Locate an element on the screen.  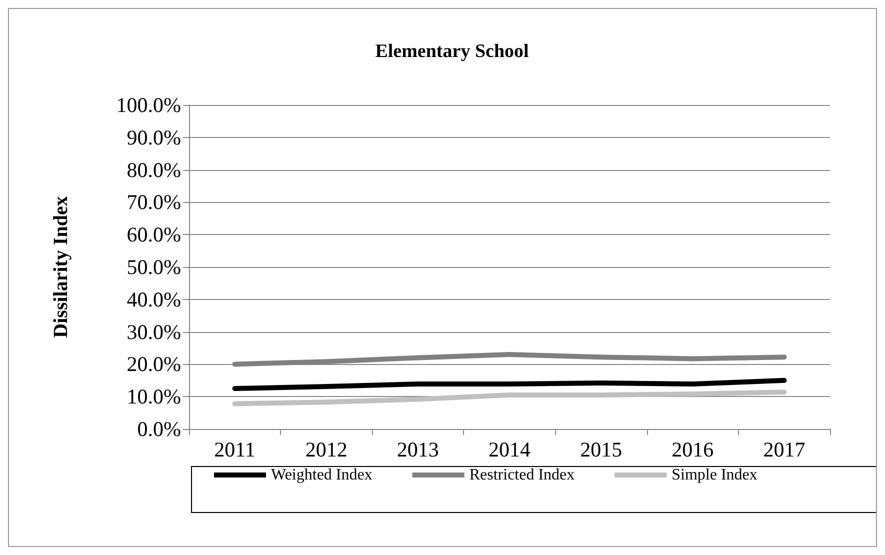
y-tick-label: 90.0% is located at coordinates (153, 137).